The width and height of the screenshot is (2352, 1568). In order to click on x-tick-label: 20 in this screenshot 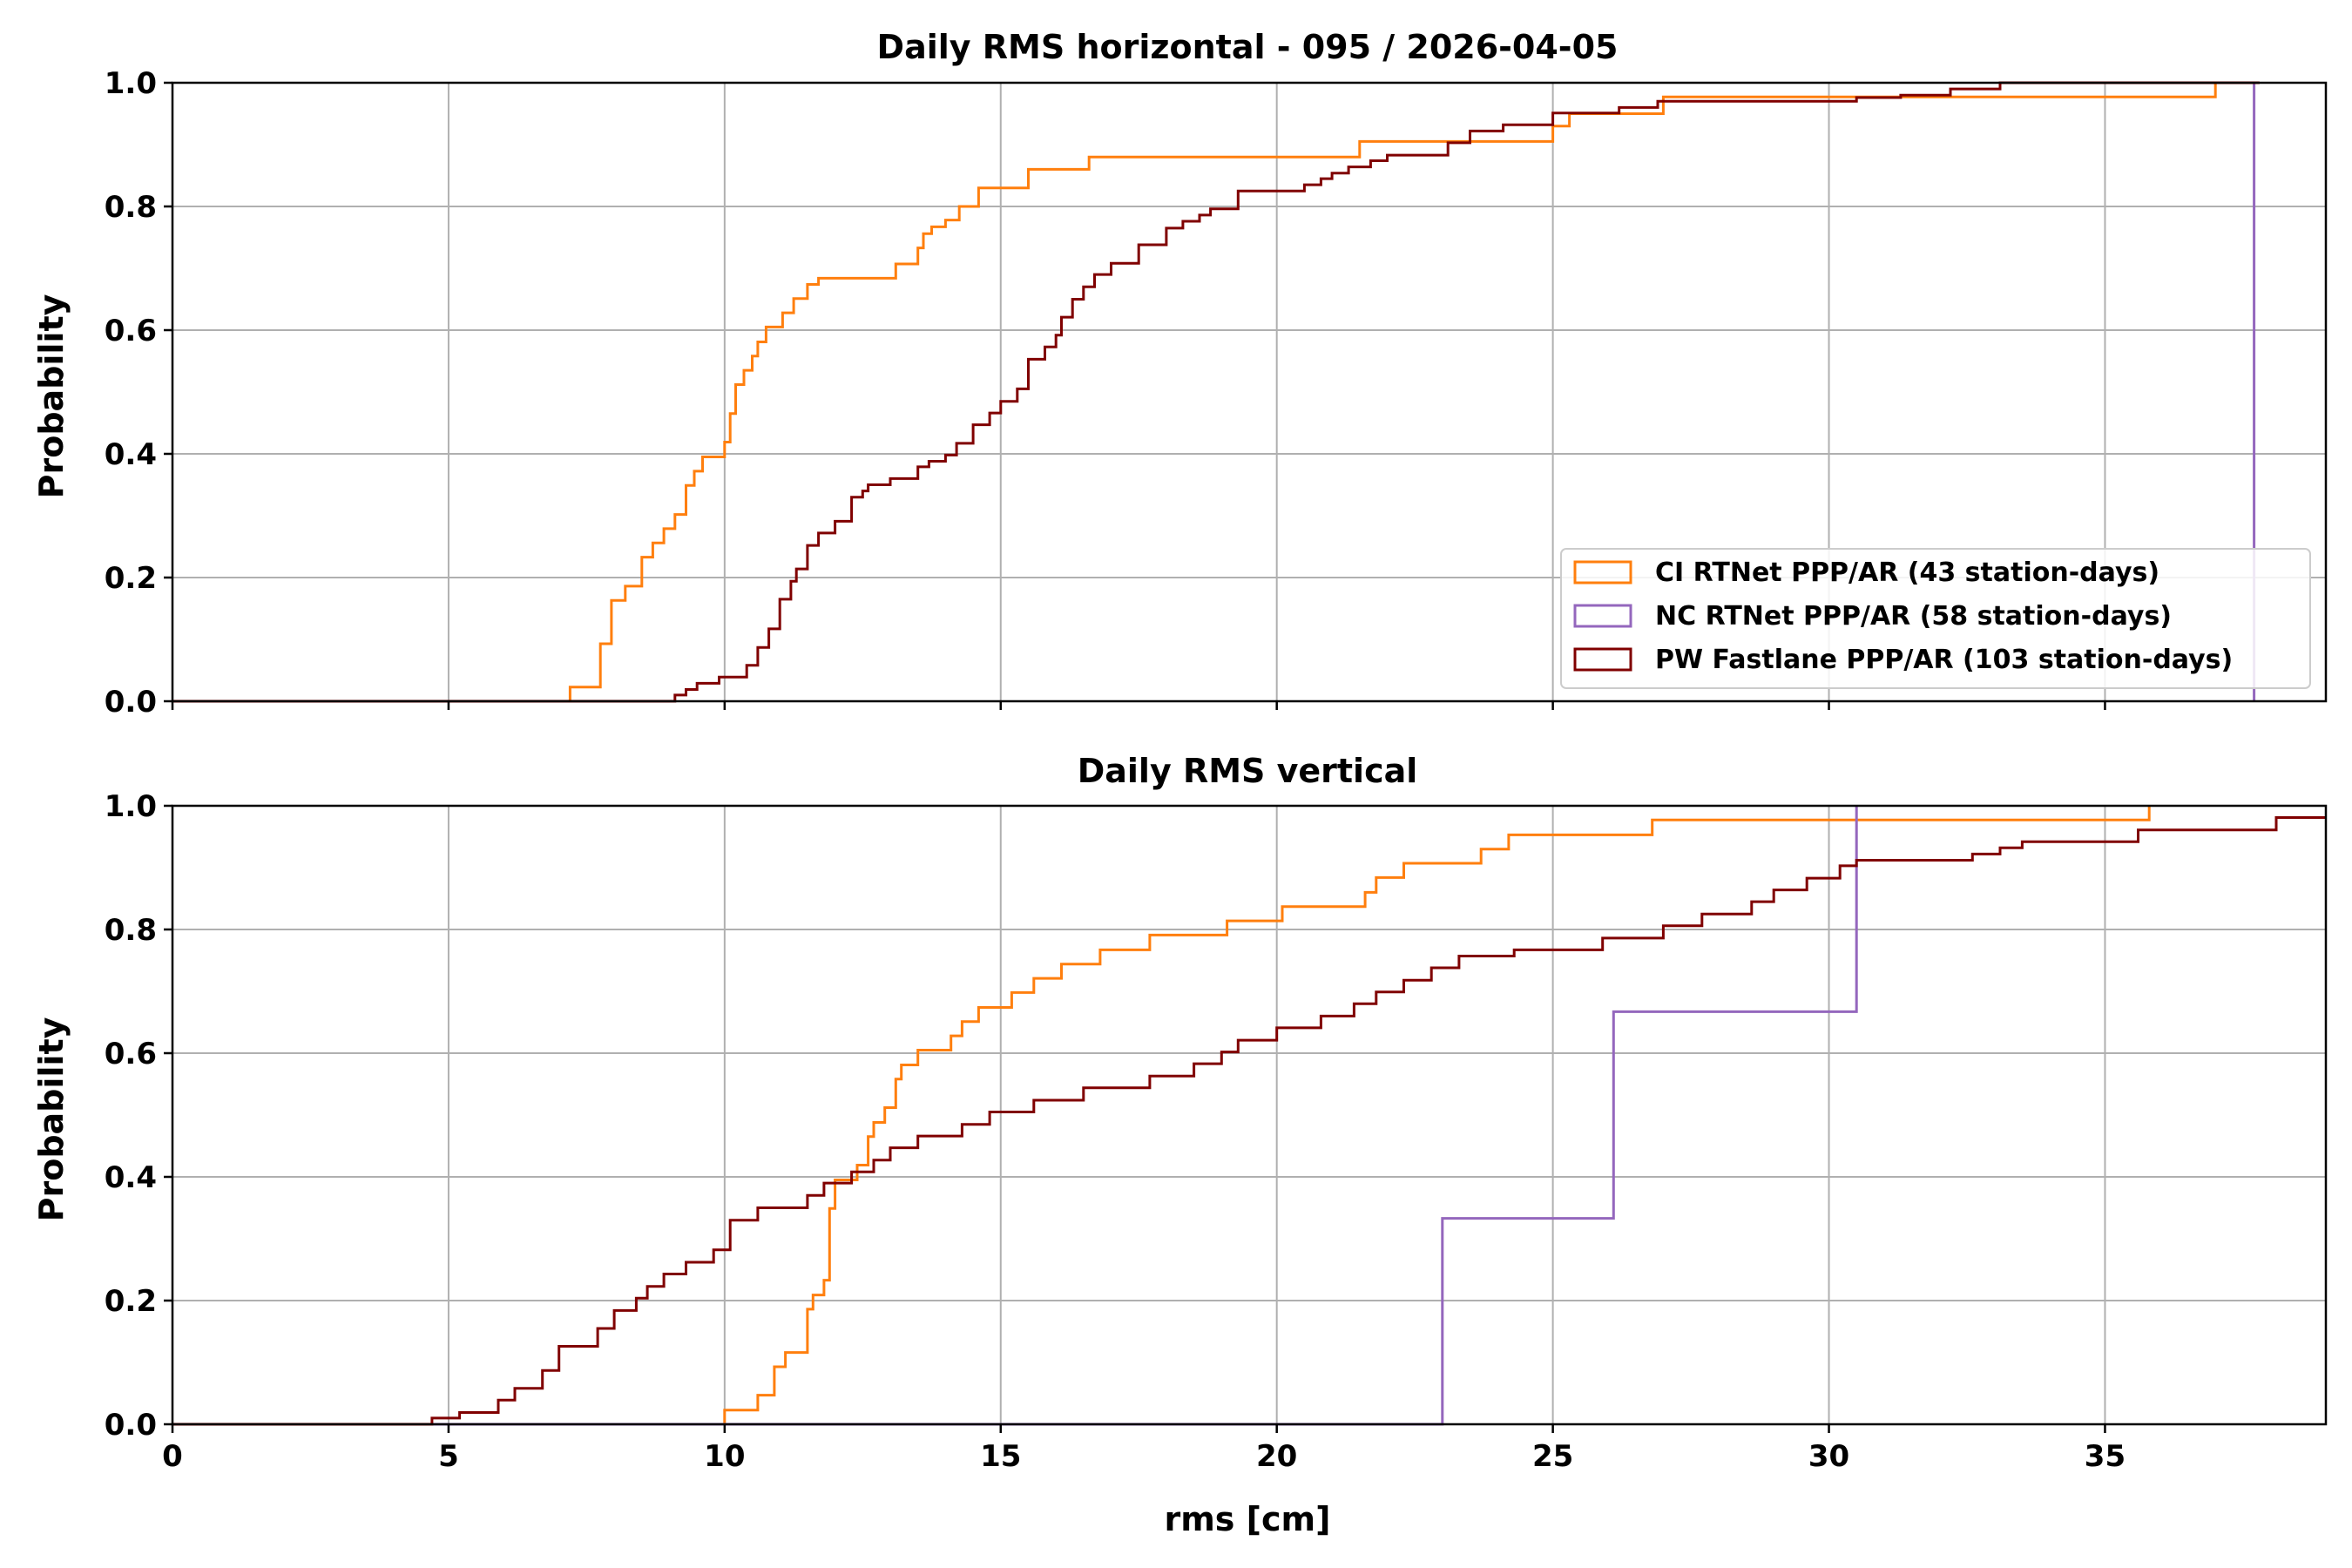, I will do `click(1276, 1457)`.